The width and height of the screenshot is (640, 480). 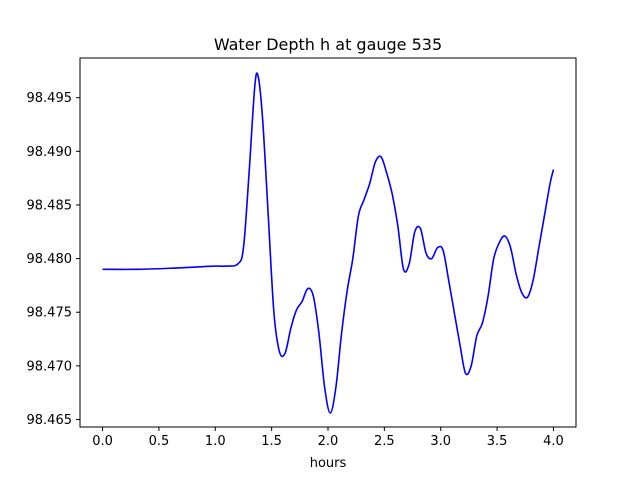 What do you see at coordinates (50, 259) in the screenshot?
I see `y-tick-label: 98.480` at bounding box center [50, 259].